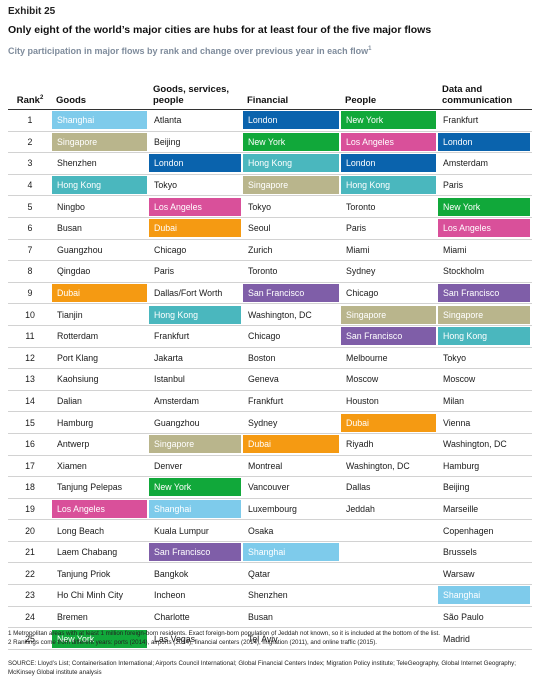 Image resolution: width=540 pixels, height=685 pixels. I want to click on city-label: Kuala Lumpur, so click(181, 530).